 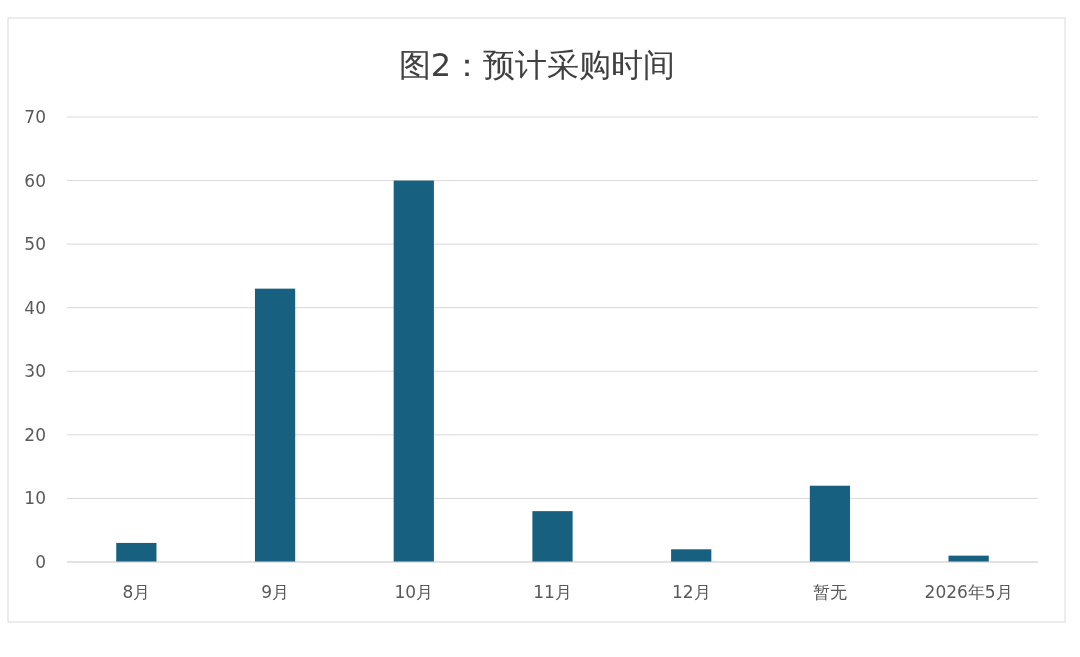 I want to click on xtick: 9月, so click(x=275, y=592).